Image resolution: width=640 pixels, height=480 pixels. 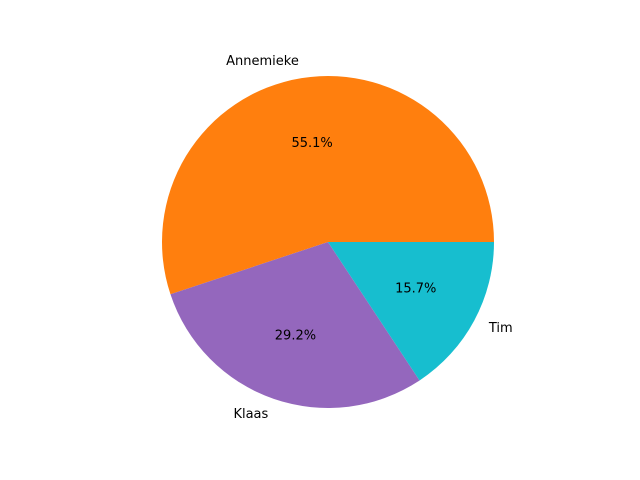 I want to click on slice-percent-klaas: 29.2%, so click(x=295, y=336).